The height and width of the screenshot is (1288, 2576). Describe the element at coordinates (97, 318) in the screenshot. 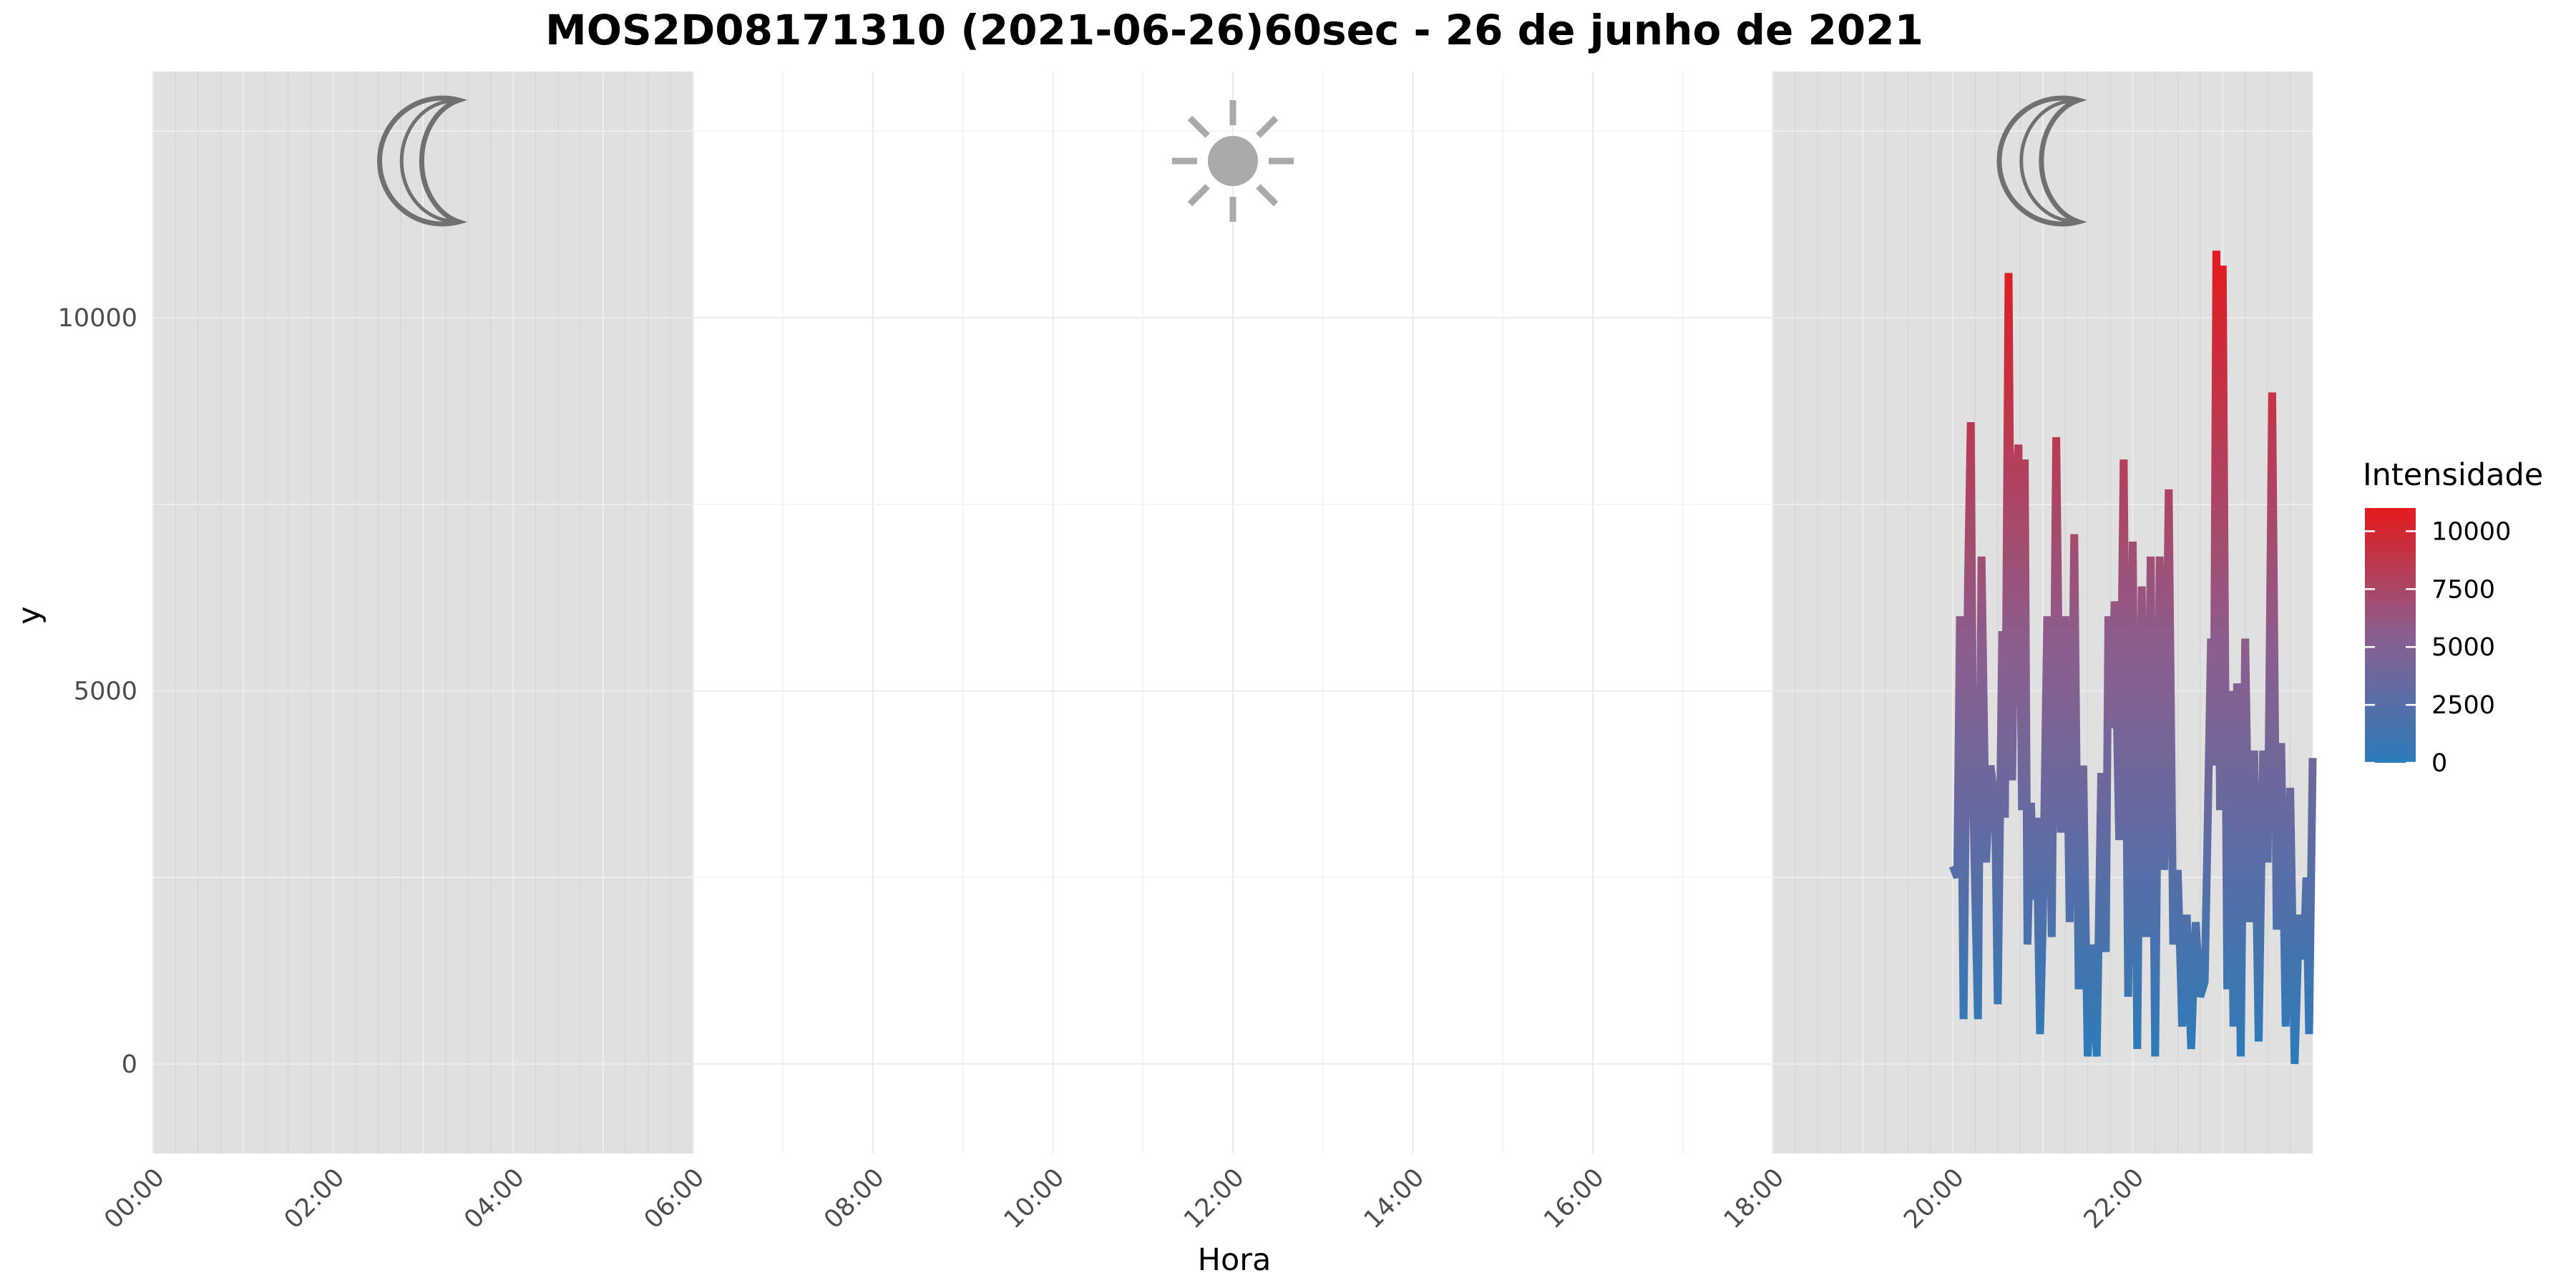

I see `y-tick-label: 10000` at that location.